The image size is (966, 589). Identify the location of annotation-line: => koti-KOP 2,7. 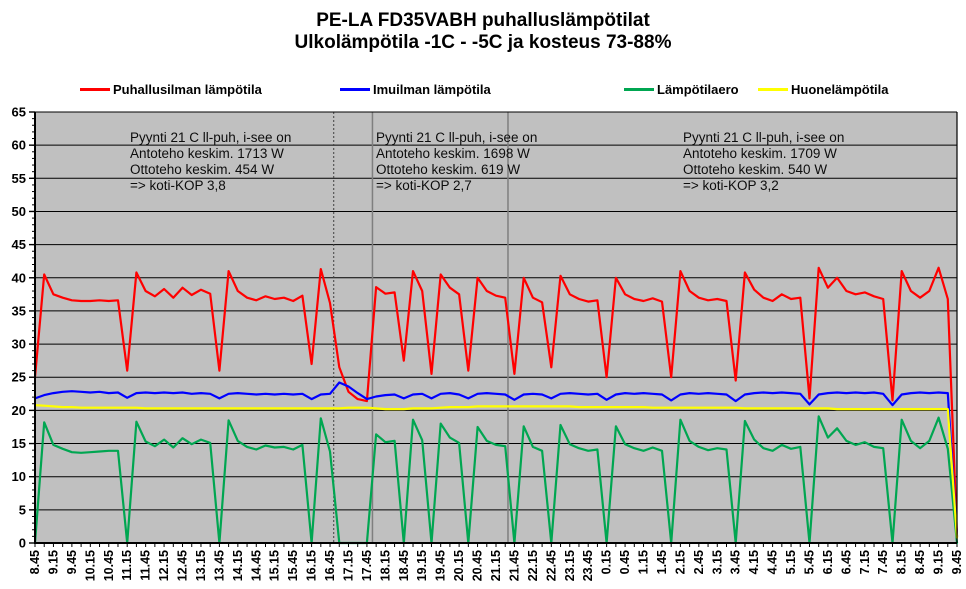
(424, 185).